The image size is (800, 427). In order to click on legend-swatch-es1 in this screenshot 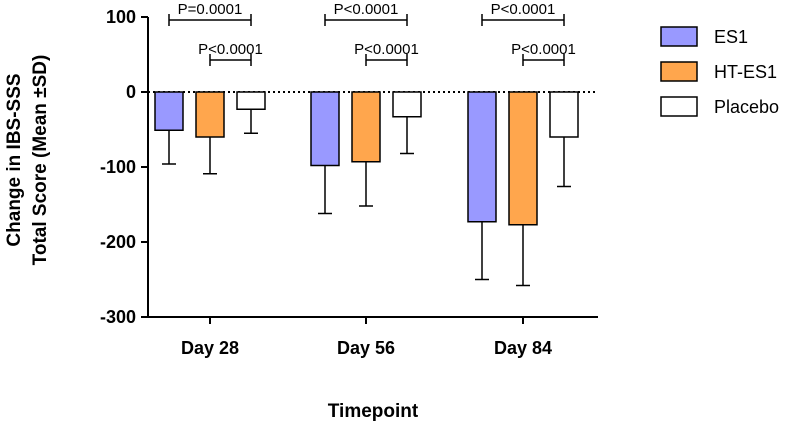, I will do `click(679, 36)`.